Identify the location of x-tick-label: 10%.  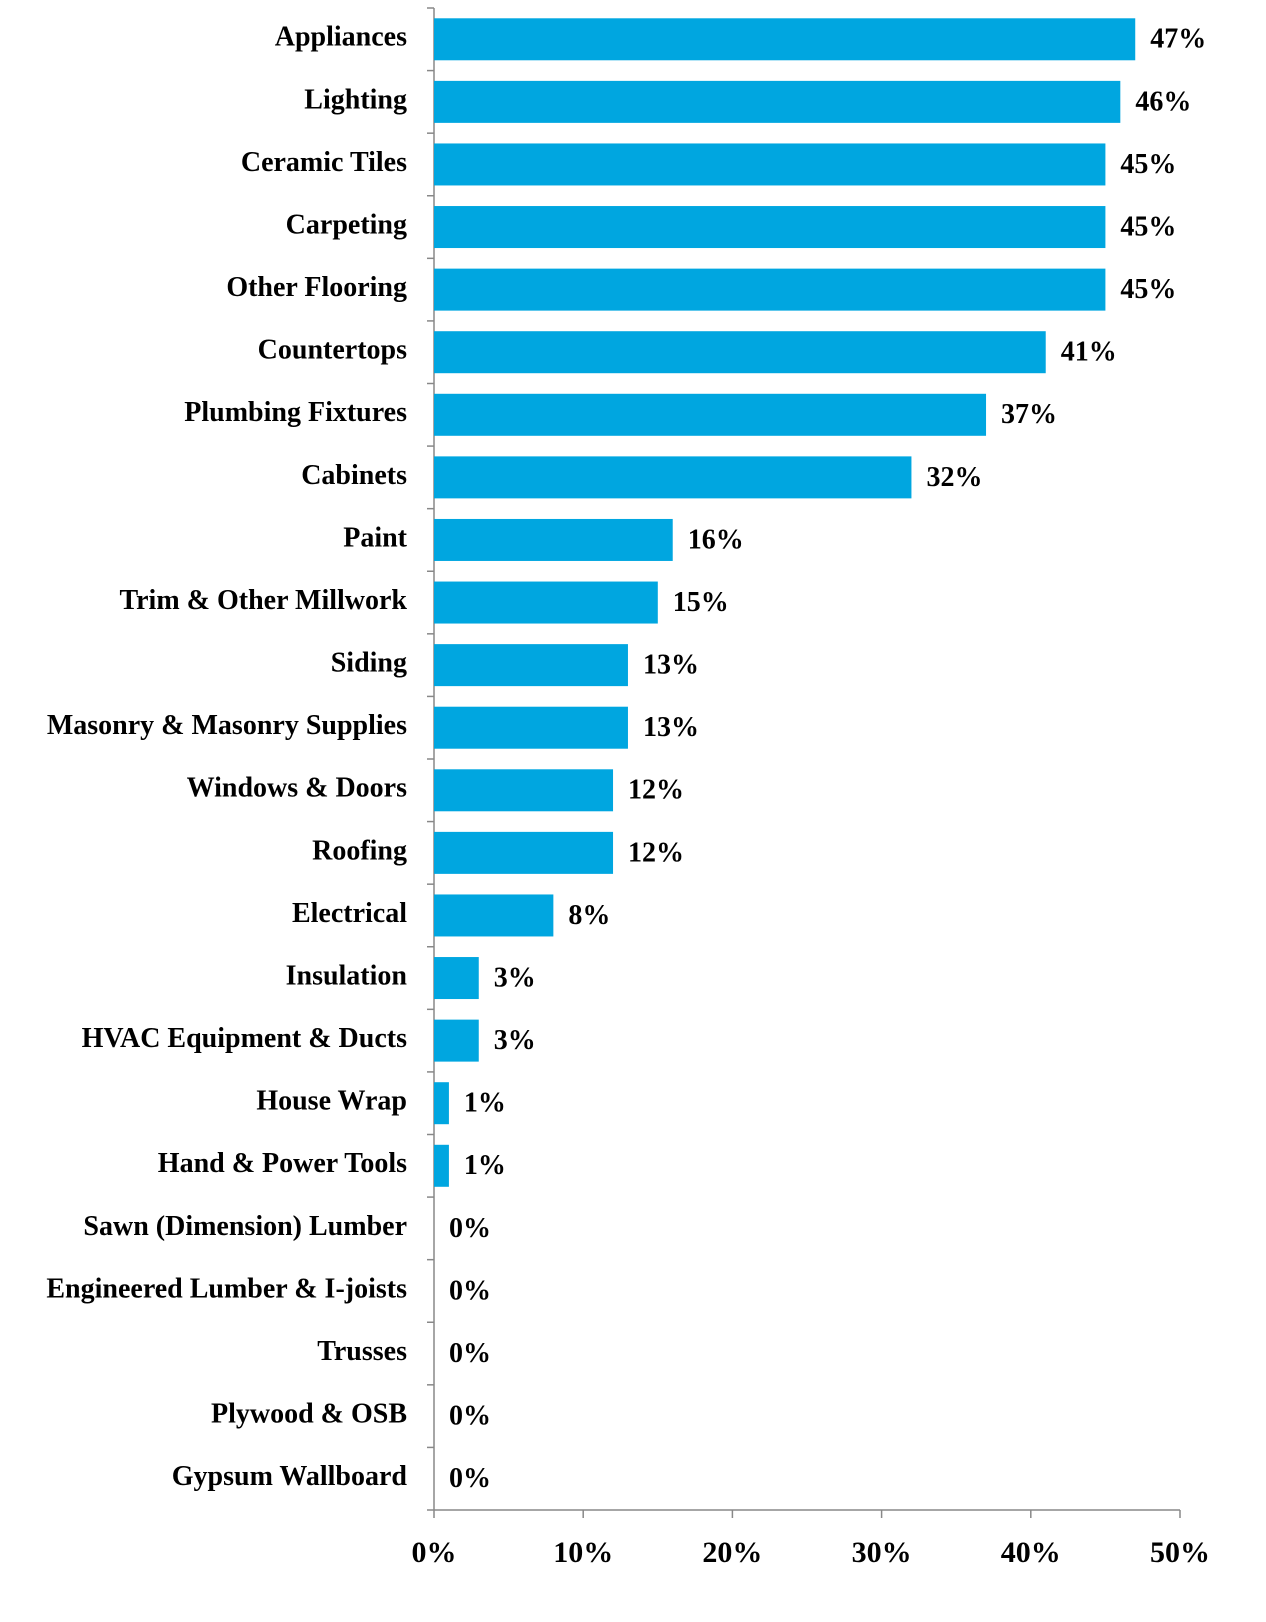
(583, 1552).